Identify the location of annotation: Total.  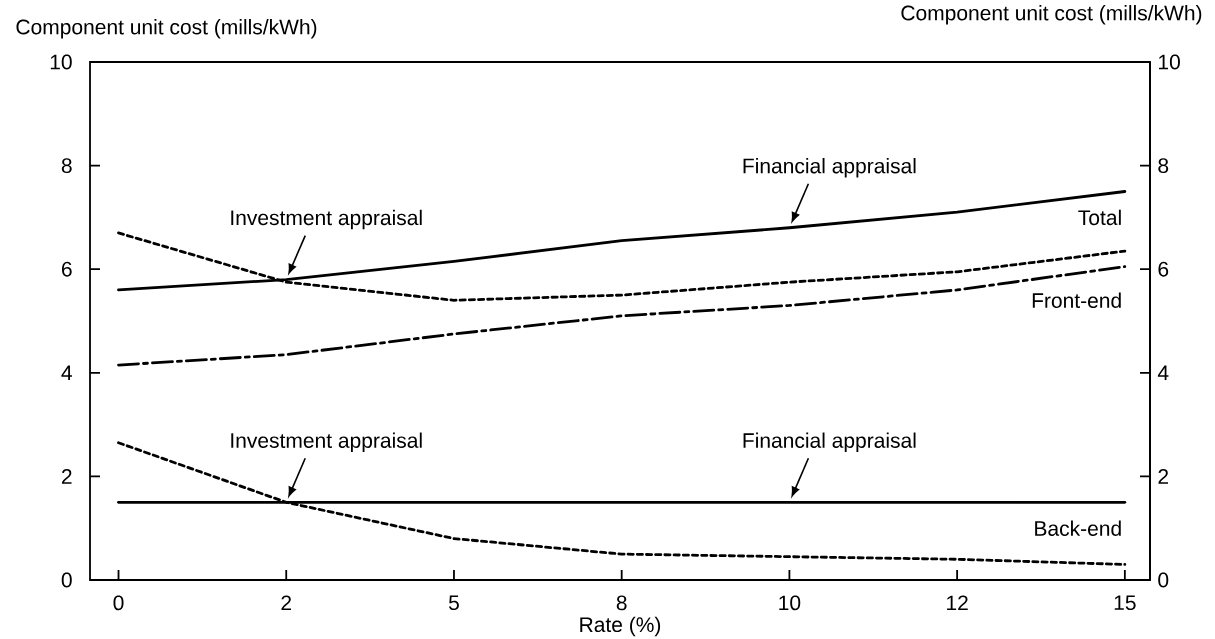
(1099, 217).